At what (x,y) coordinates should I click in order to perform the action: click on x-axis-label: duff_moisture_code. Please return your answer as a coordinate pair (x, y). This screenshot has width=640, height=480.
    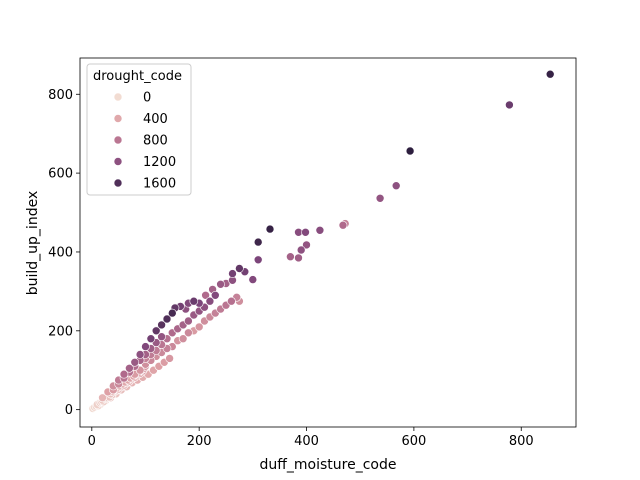
    Looking at the image, I should click on (328, 465).